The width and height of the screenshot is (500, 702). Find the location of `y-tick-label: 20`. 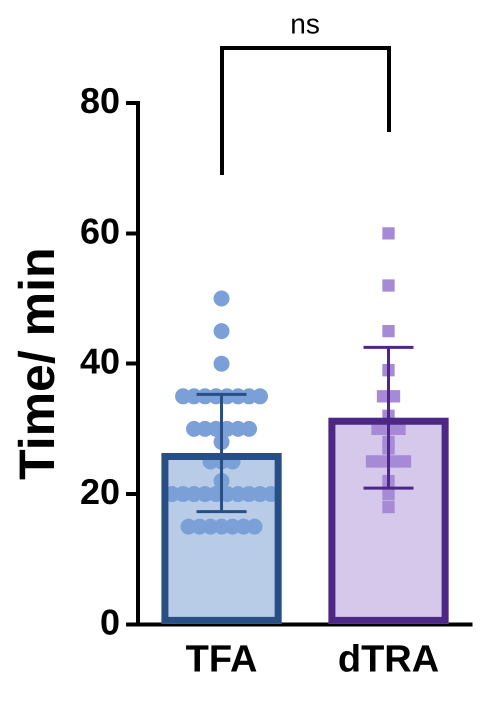

y-tick-label: 20 is located at coordinates (100, 491).